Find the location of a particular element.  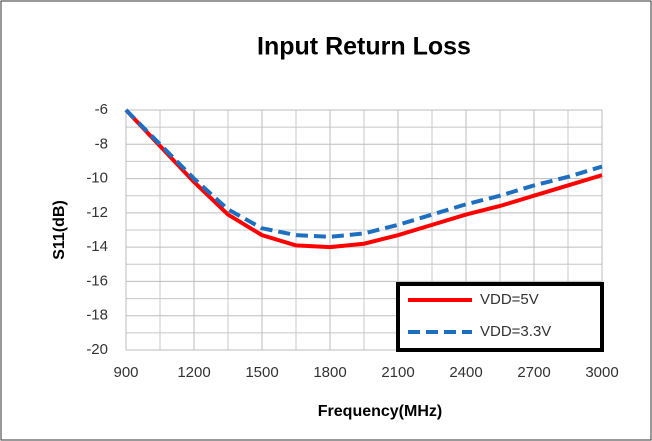

x-tick-label: 2400 is located at coordinates (465, 372).